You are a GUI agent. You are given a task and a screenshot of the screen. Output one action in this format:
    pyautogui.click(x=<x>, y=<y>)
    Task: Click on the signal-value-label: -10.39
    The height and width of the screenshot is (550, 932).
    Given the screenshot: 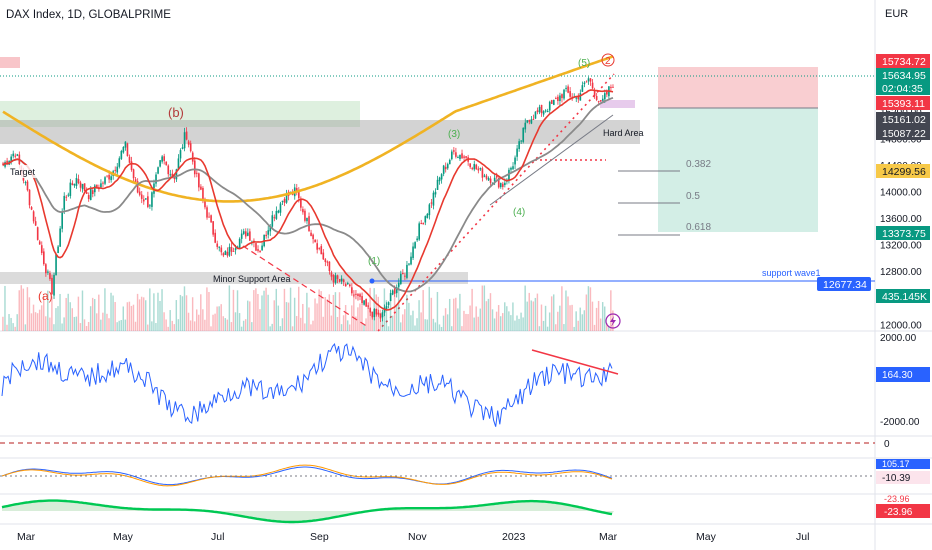 What is the action you would take?
    pyautogui.click(x=896, y=478)
    